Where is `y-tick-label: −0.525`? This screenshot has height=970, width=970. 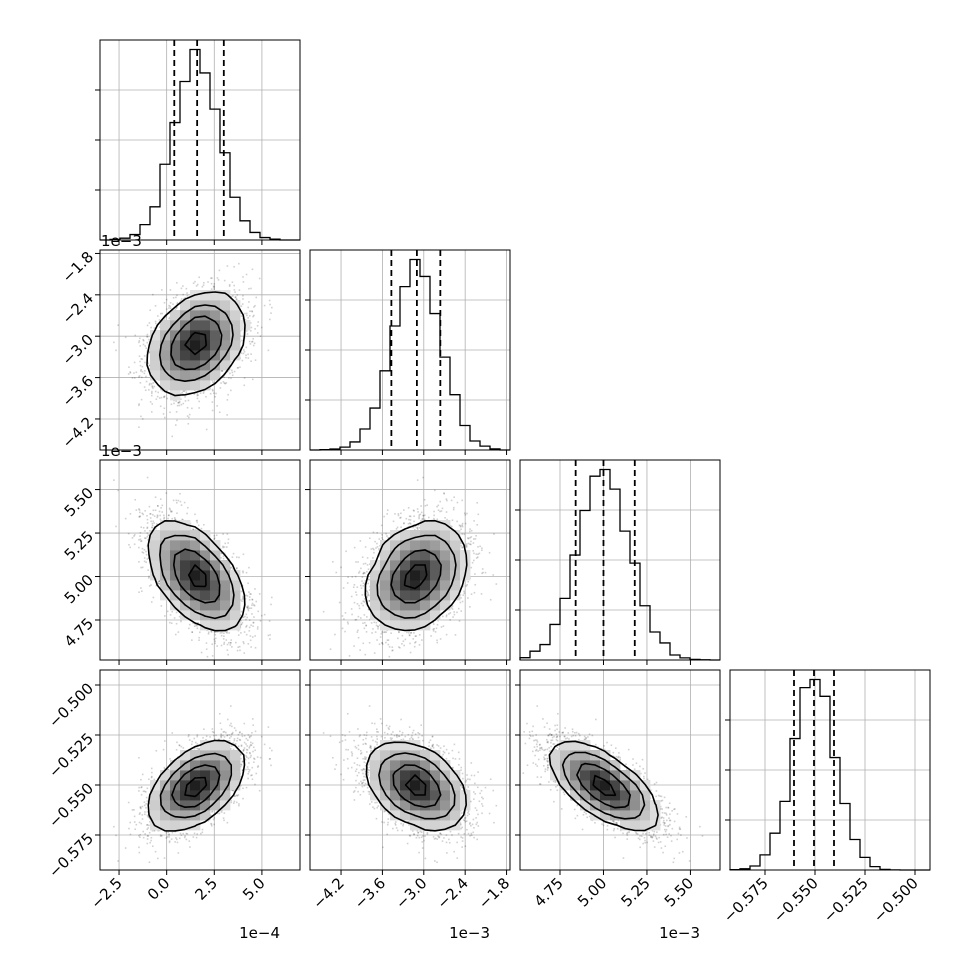
y-tick-label: −0.525 is located at coordinates (71, 755).